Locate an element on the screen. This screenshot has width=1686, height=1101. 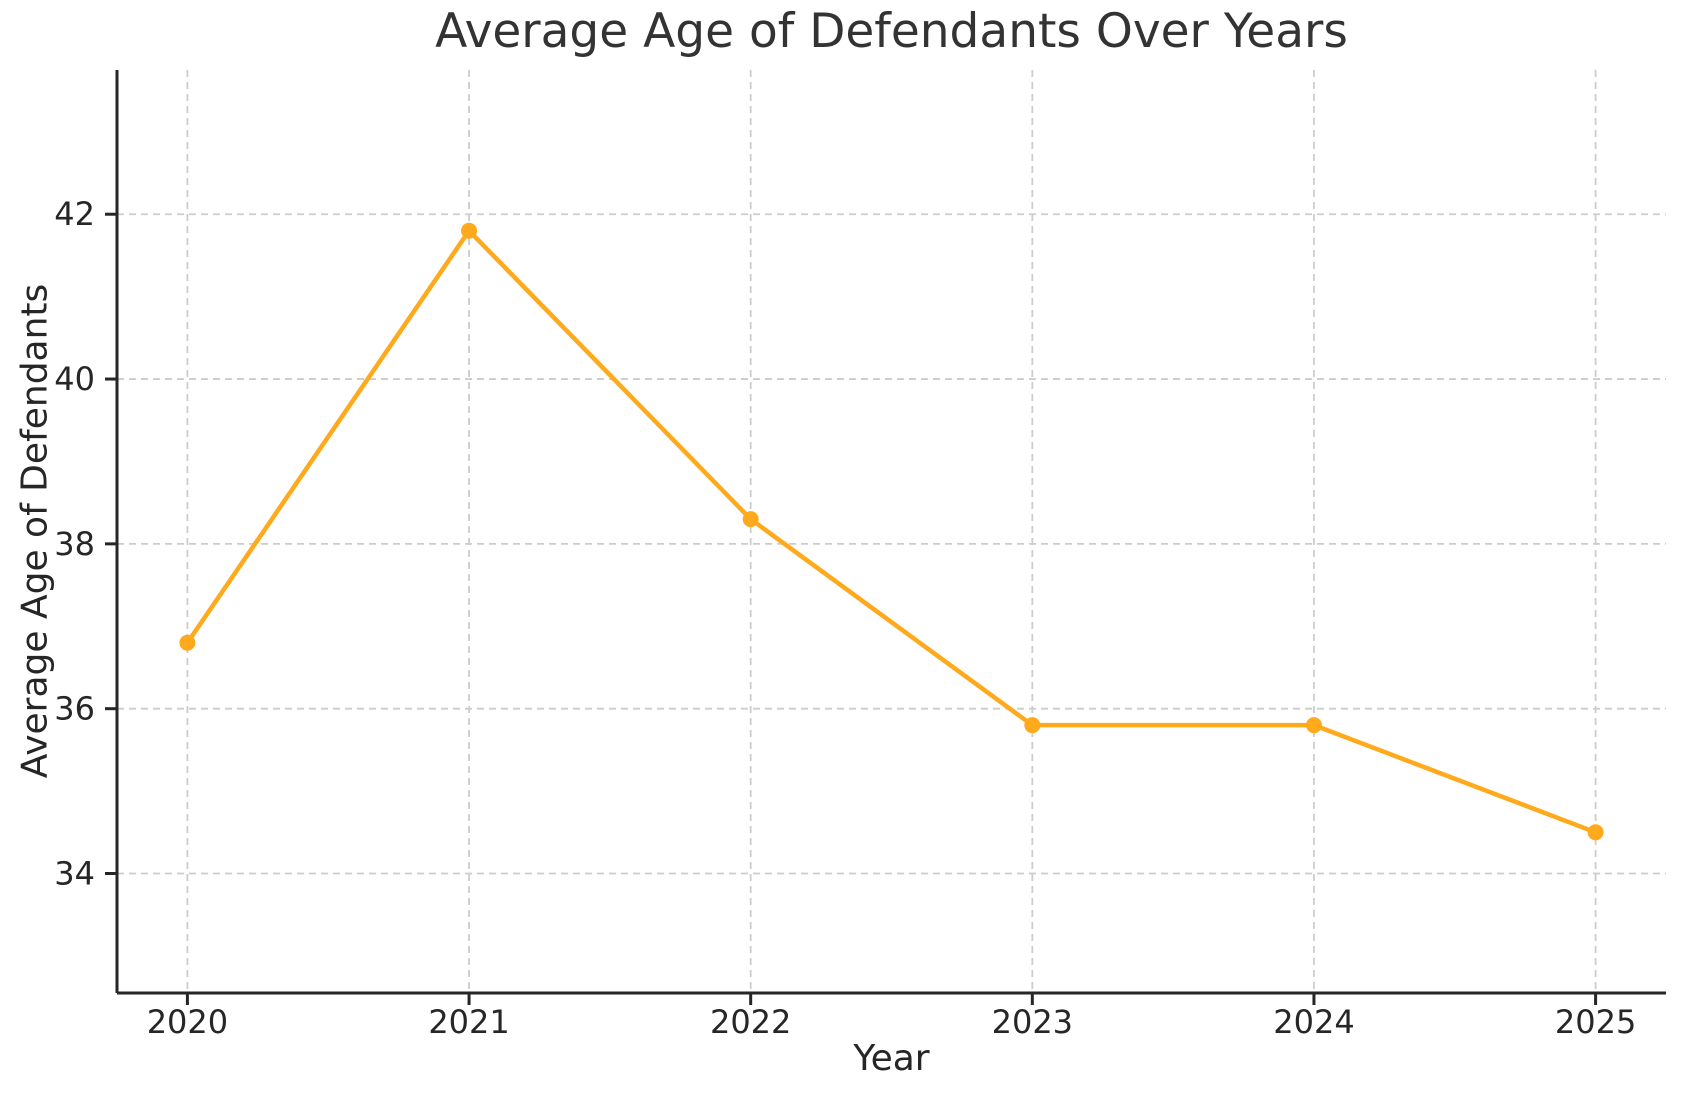
y-tick-label: 36 is located at coordinates (74, 709).